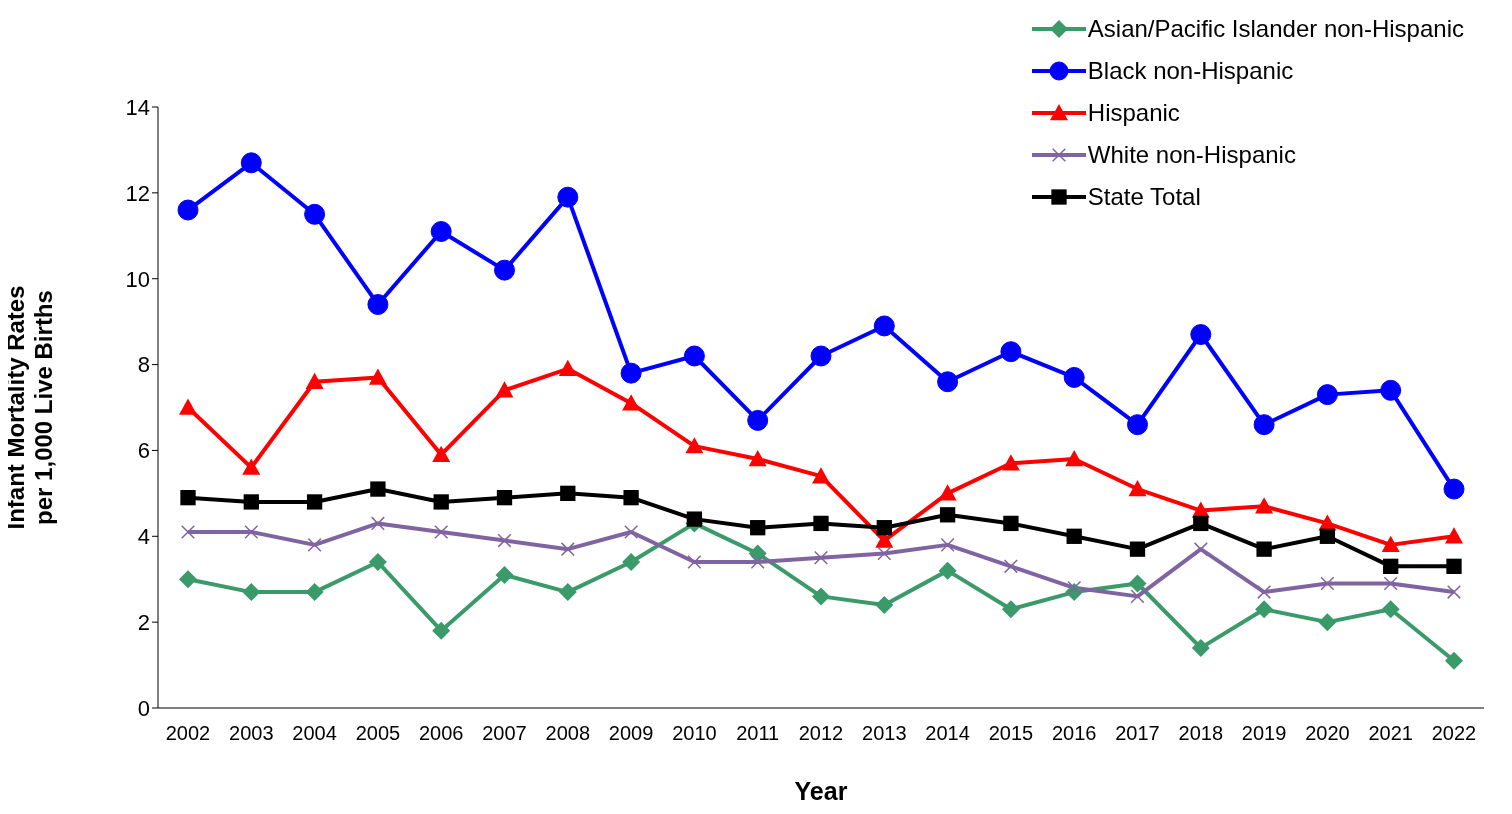 The width and height of the screenshot is (1512, 814). I want to click on y-tick-label: 4, so click(143, 537).